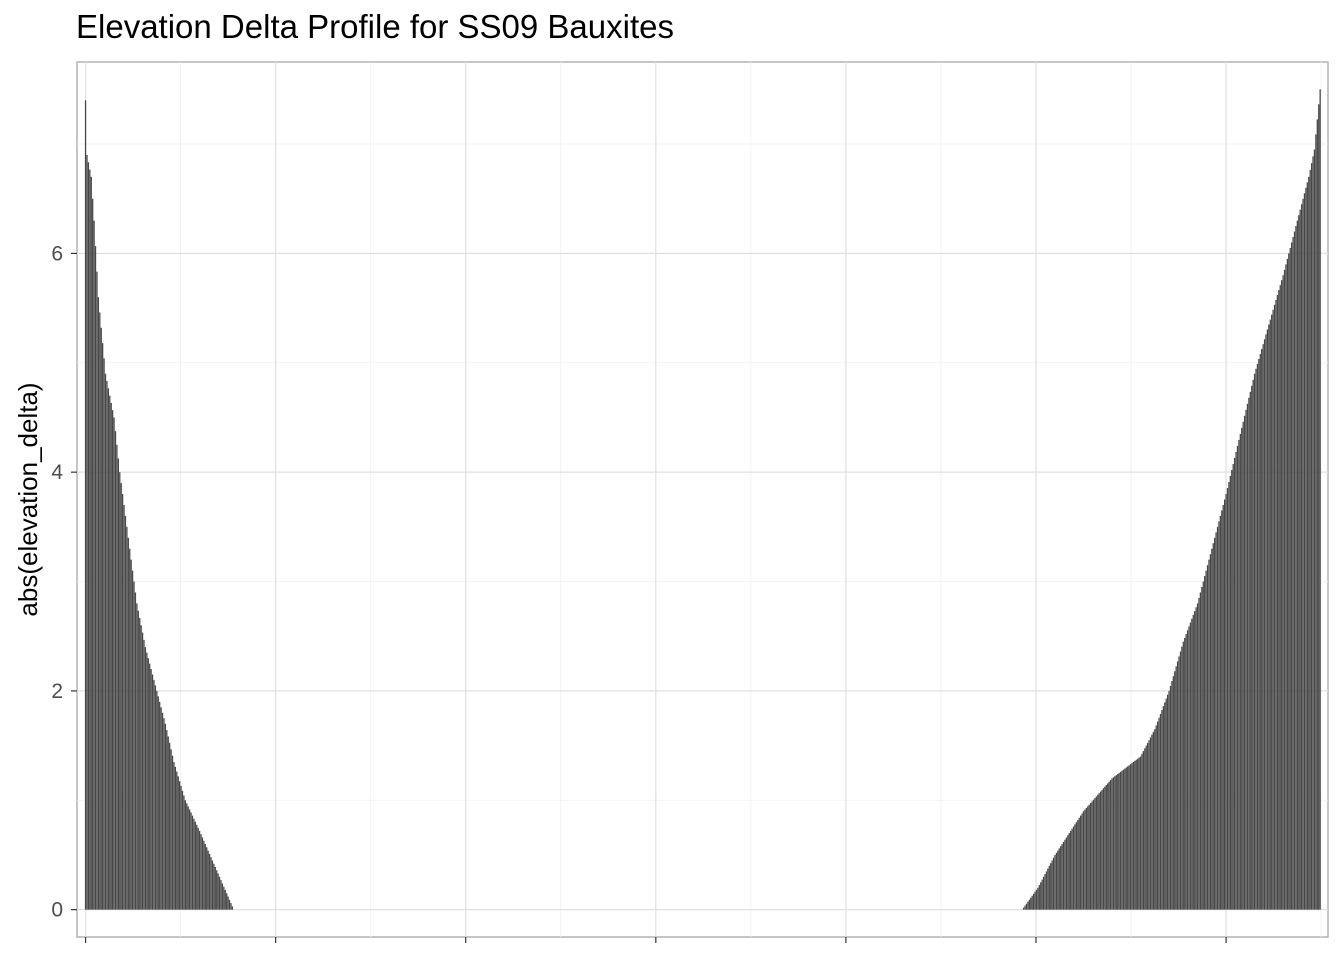  What do you see at coordinates (57, 472) in the screenshot?
I see `y-tick-label: 4` at bounding box center [57, 472].